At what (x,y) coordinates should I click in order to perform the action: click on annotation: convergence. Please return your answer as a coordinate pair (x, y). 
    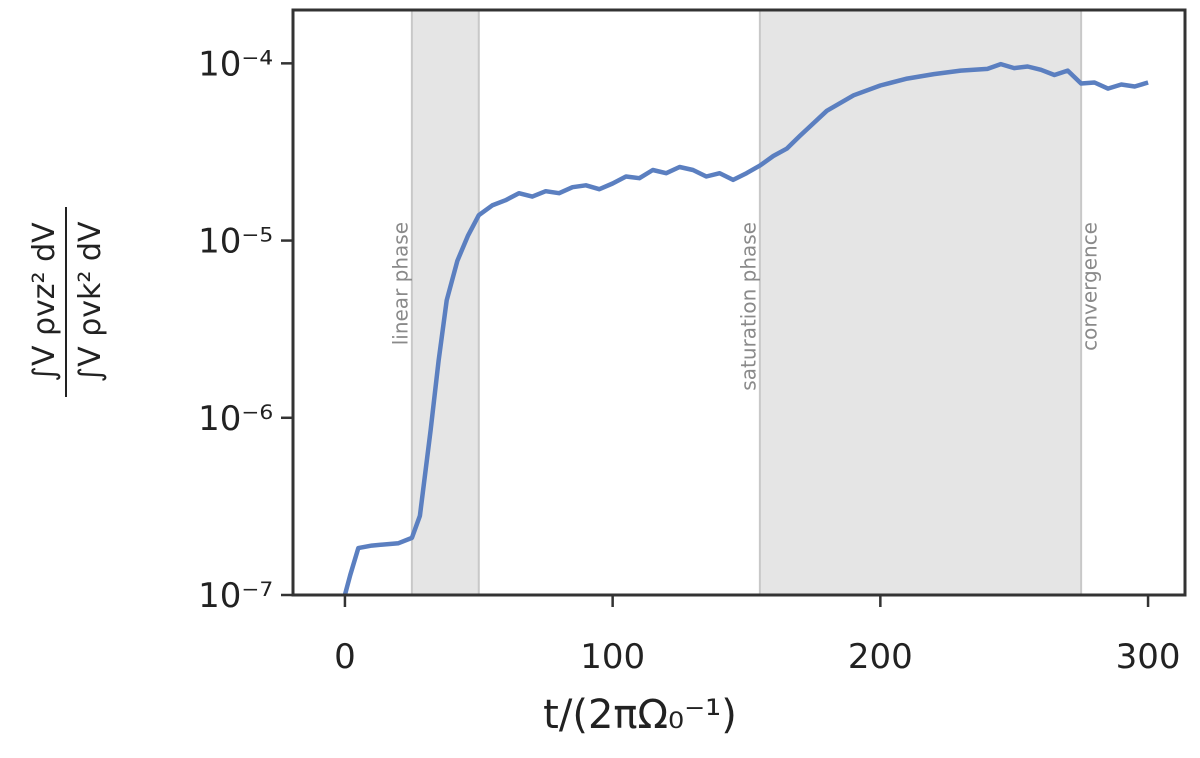
    Looking at the image, I should click on (1090, 286).